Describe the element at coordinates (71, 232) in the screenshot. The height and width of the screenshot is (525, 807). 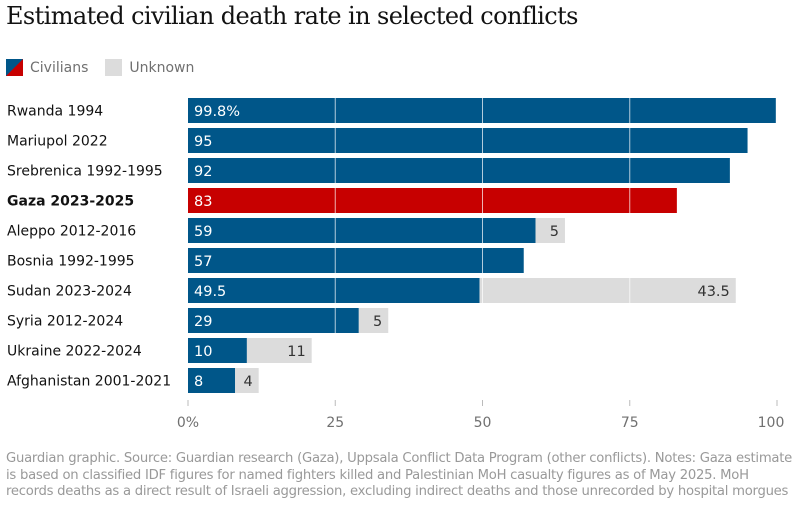
I see `category-label: Aleppo 2012-2016` at that location.